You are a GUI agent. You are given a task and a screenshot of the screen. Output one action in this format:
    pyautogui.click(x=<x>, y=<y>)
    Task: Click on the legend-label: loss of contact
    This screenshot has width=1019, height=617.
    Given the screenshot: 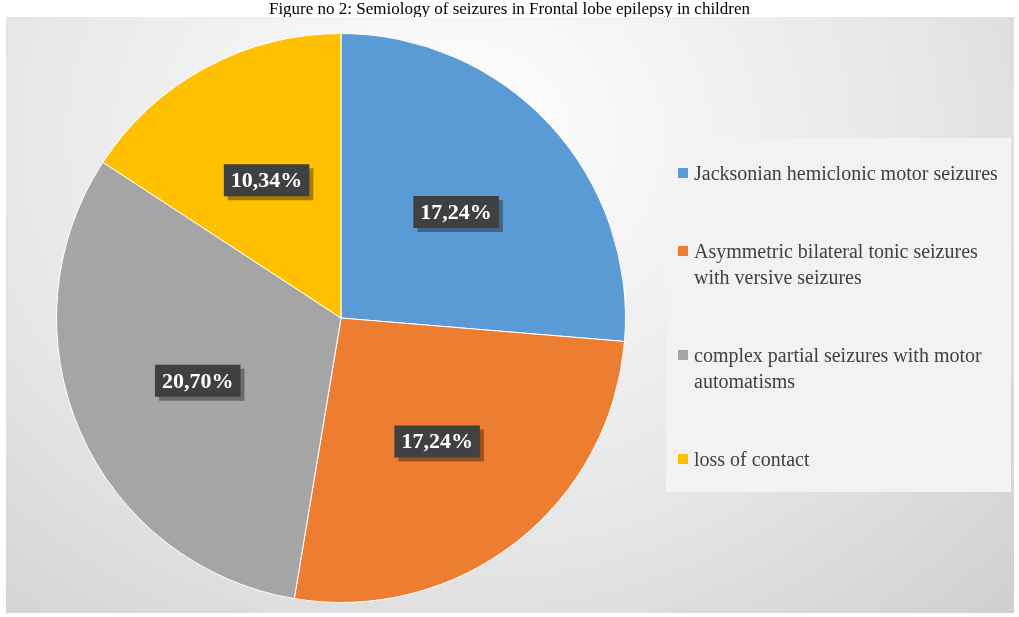 What is the action you would take?
    pyautogui.click(x=752, y=459)
    